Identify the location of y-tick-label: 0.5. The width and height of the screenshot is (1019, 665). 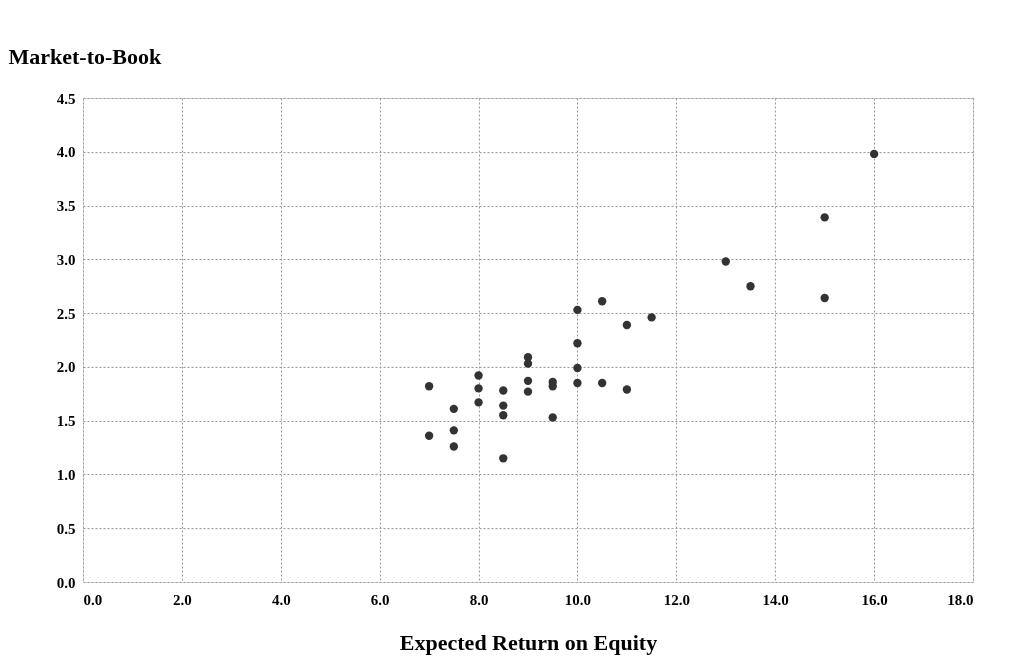
(66, 528).